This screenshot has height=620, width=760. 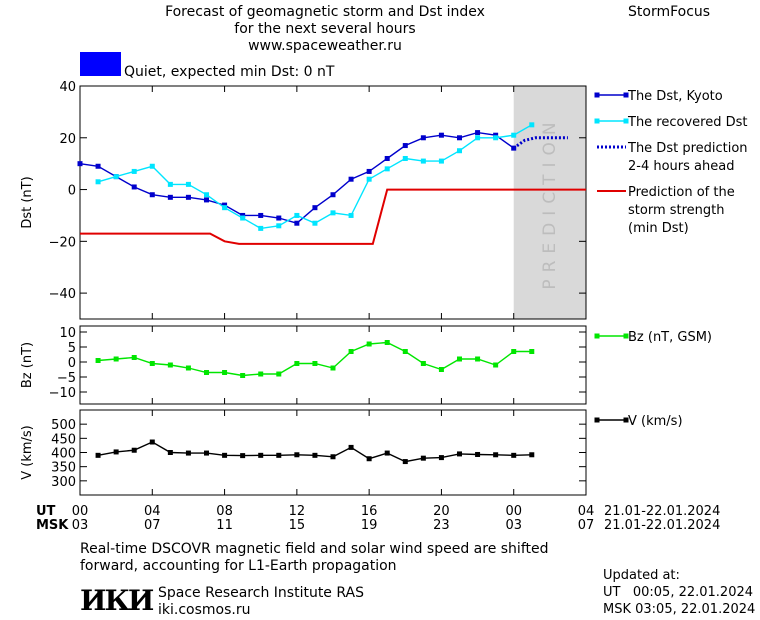 What do you see at coordinates (63, 439) in the screenshot?
I see `v-y-tick-label: 450` at bounding box center [63, 439].